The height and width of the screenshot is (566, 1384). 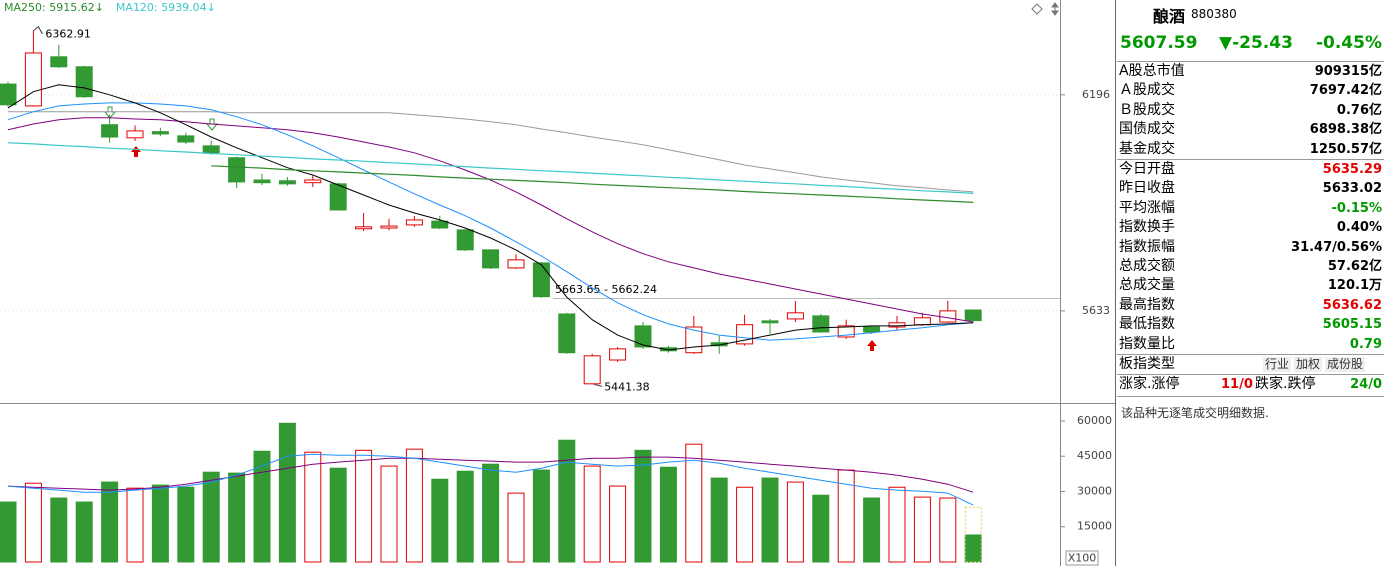 What do you see at coordinates (1094, 526) in the screenshot?
I see `volume-tick-label: 15000` at bounding box center [1094, 526].